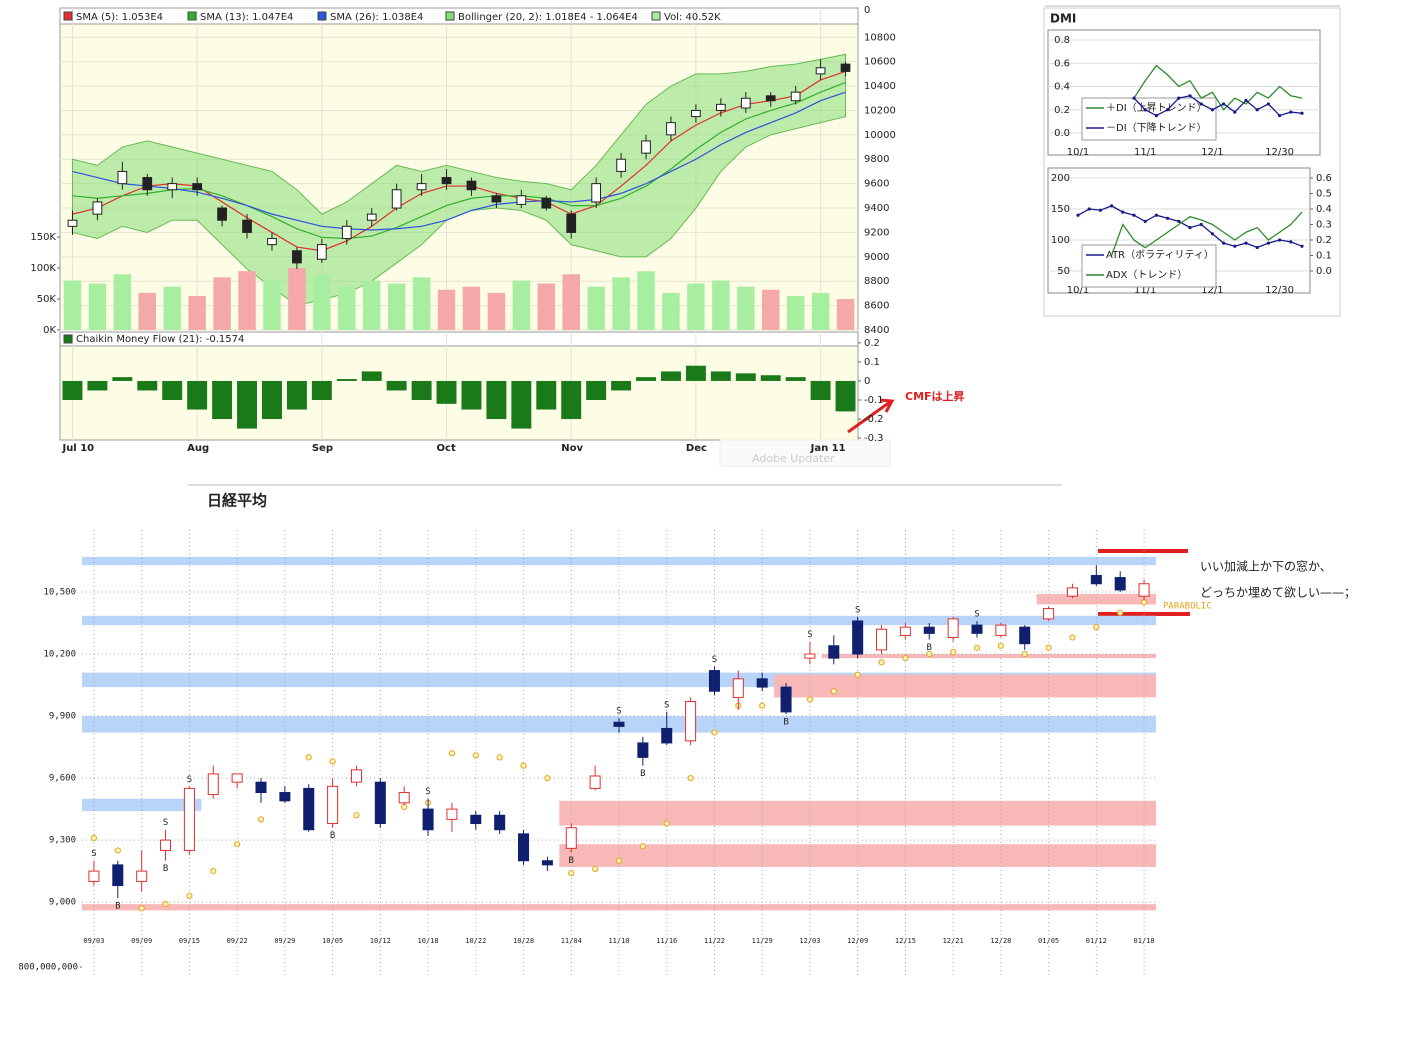  Describe the element at coordinates (1278, 593) in the screenshot. I see `annotation: どっちか埋めて欲しい——；` at that location.